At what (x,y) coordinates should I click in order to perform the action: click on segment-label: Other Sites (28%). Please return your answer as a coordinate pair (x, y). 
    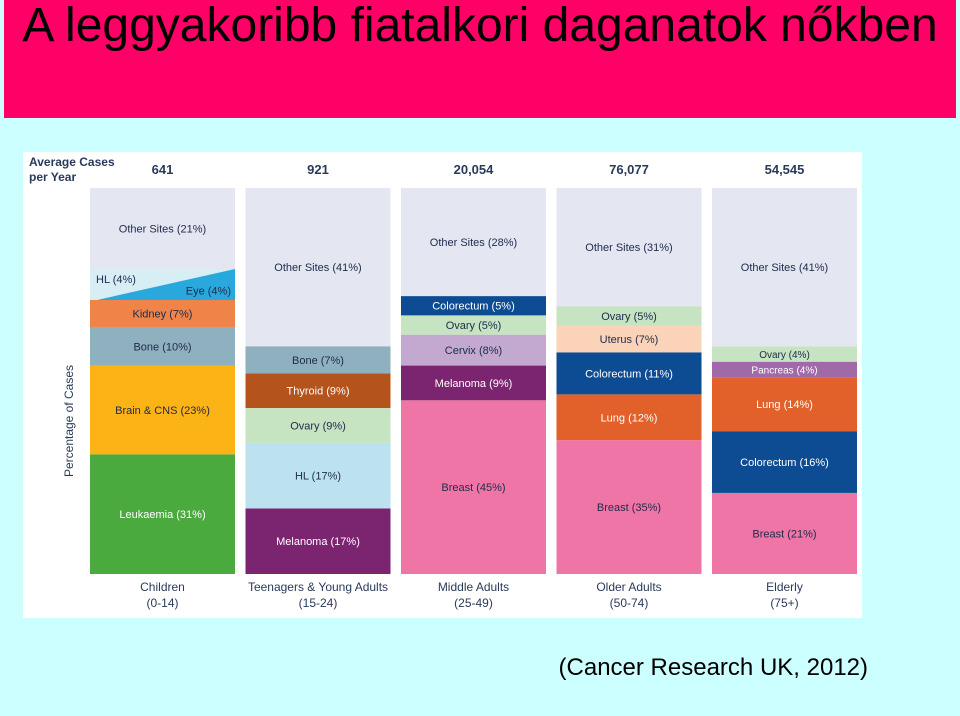
    Looking at the image, I should click on (473, 243).